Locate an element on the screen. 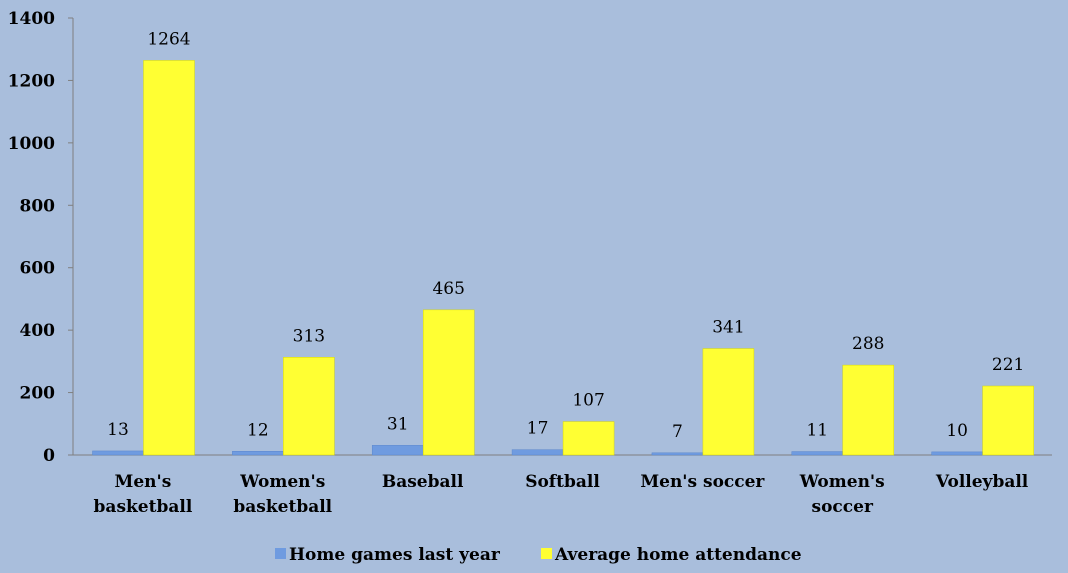  y-tick-label: 600 is located at coordinates (38, 269).